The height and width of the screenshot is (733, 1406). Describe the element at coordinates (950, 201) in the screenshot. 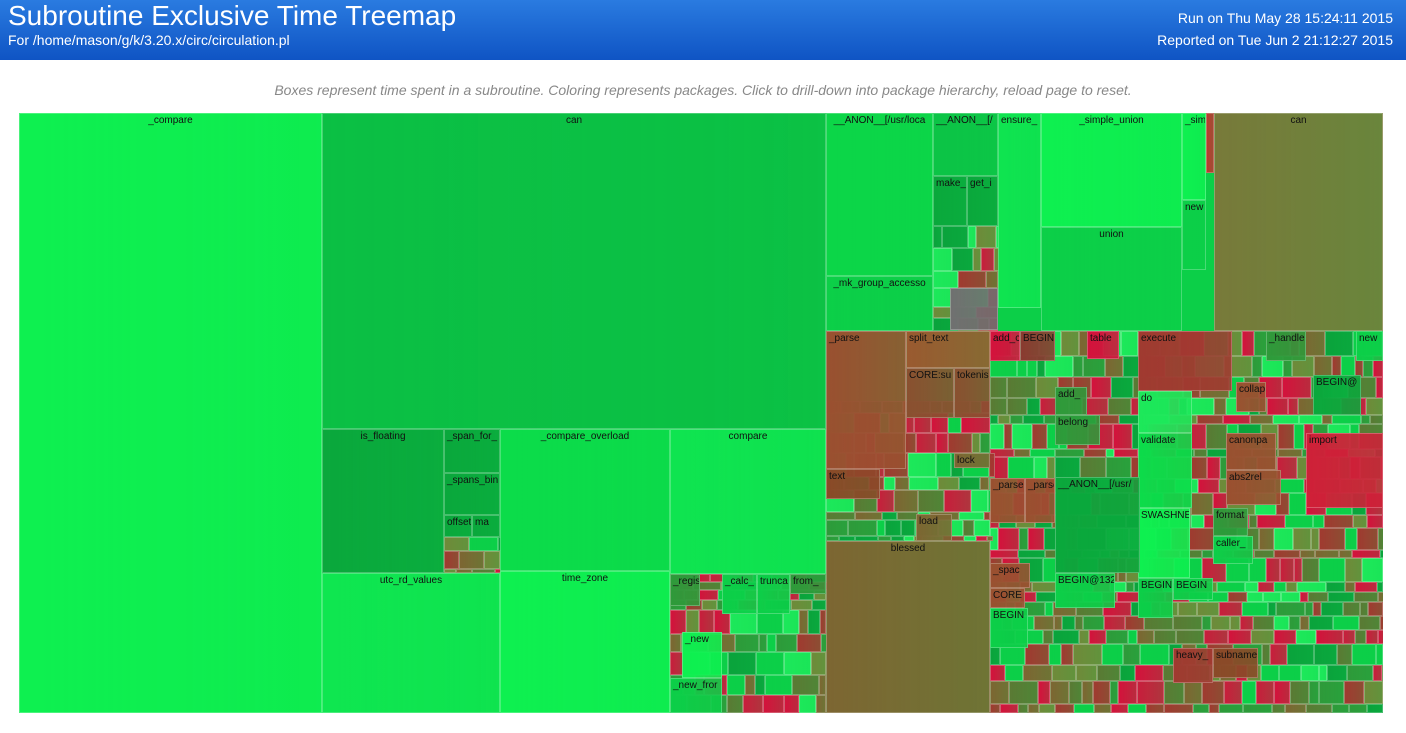

I see `treemap-box: make_` at that location.